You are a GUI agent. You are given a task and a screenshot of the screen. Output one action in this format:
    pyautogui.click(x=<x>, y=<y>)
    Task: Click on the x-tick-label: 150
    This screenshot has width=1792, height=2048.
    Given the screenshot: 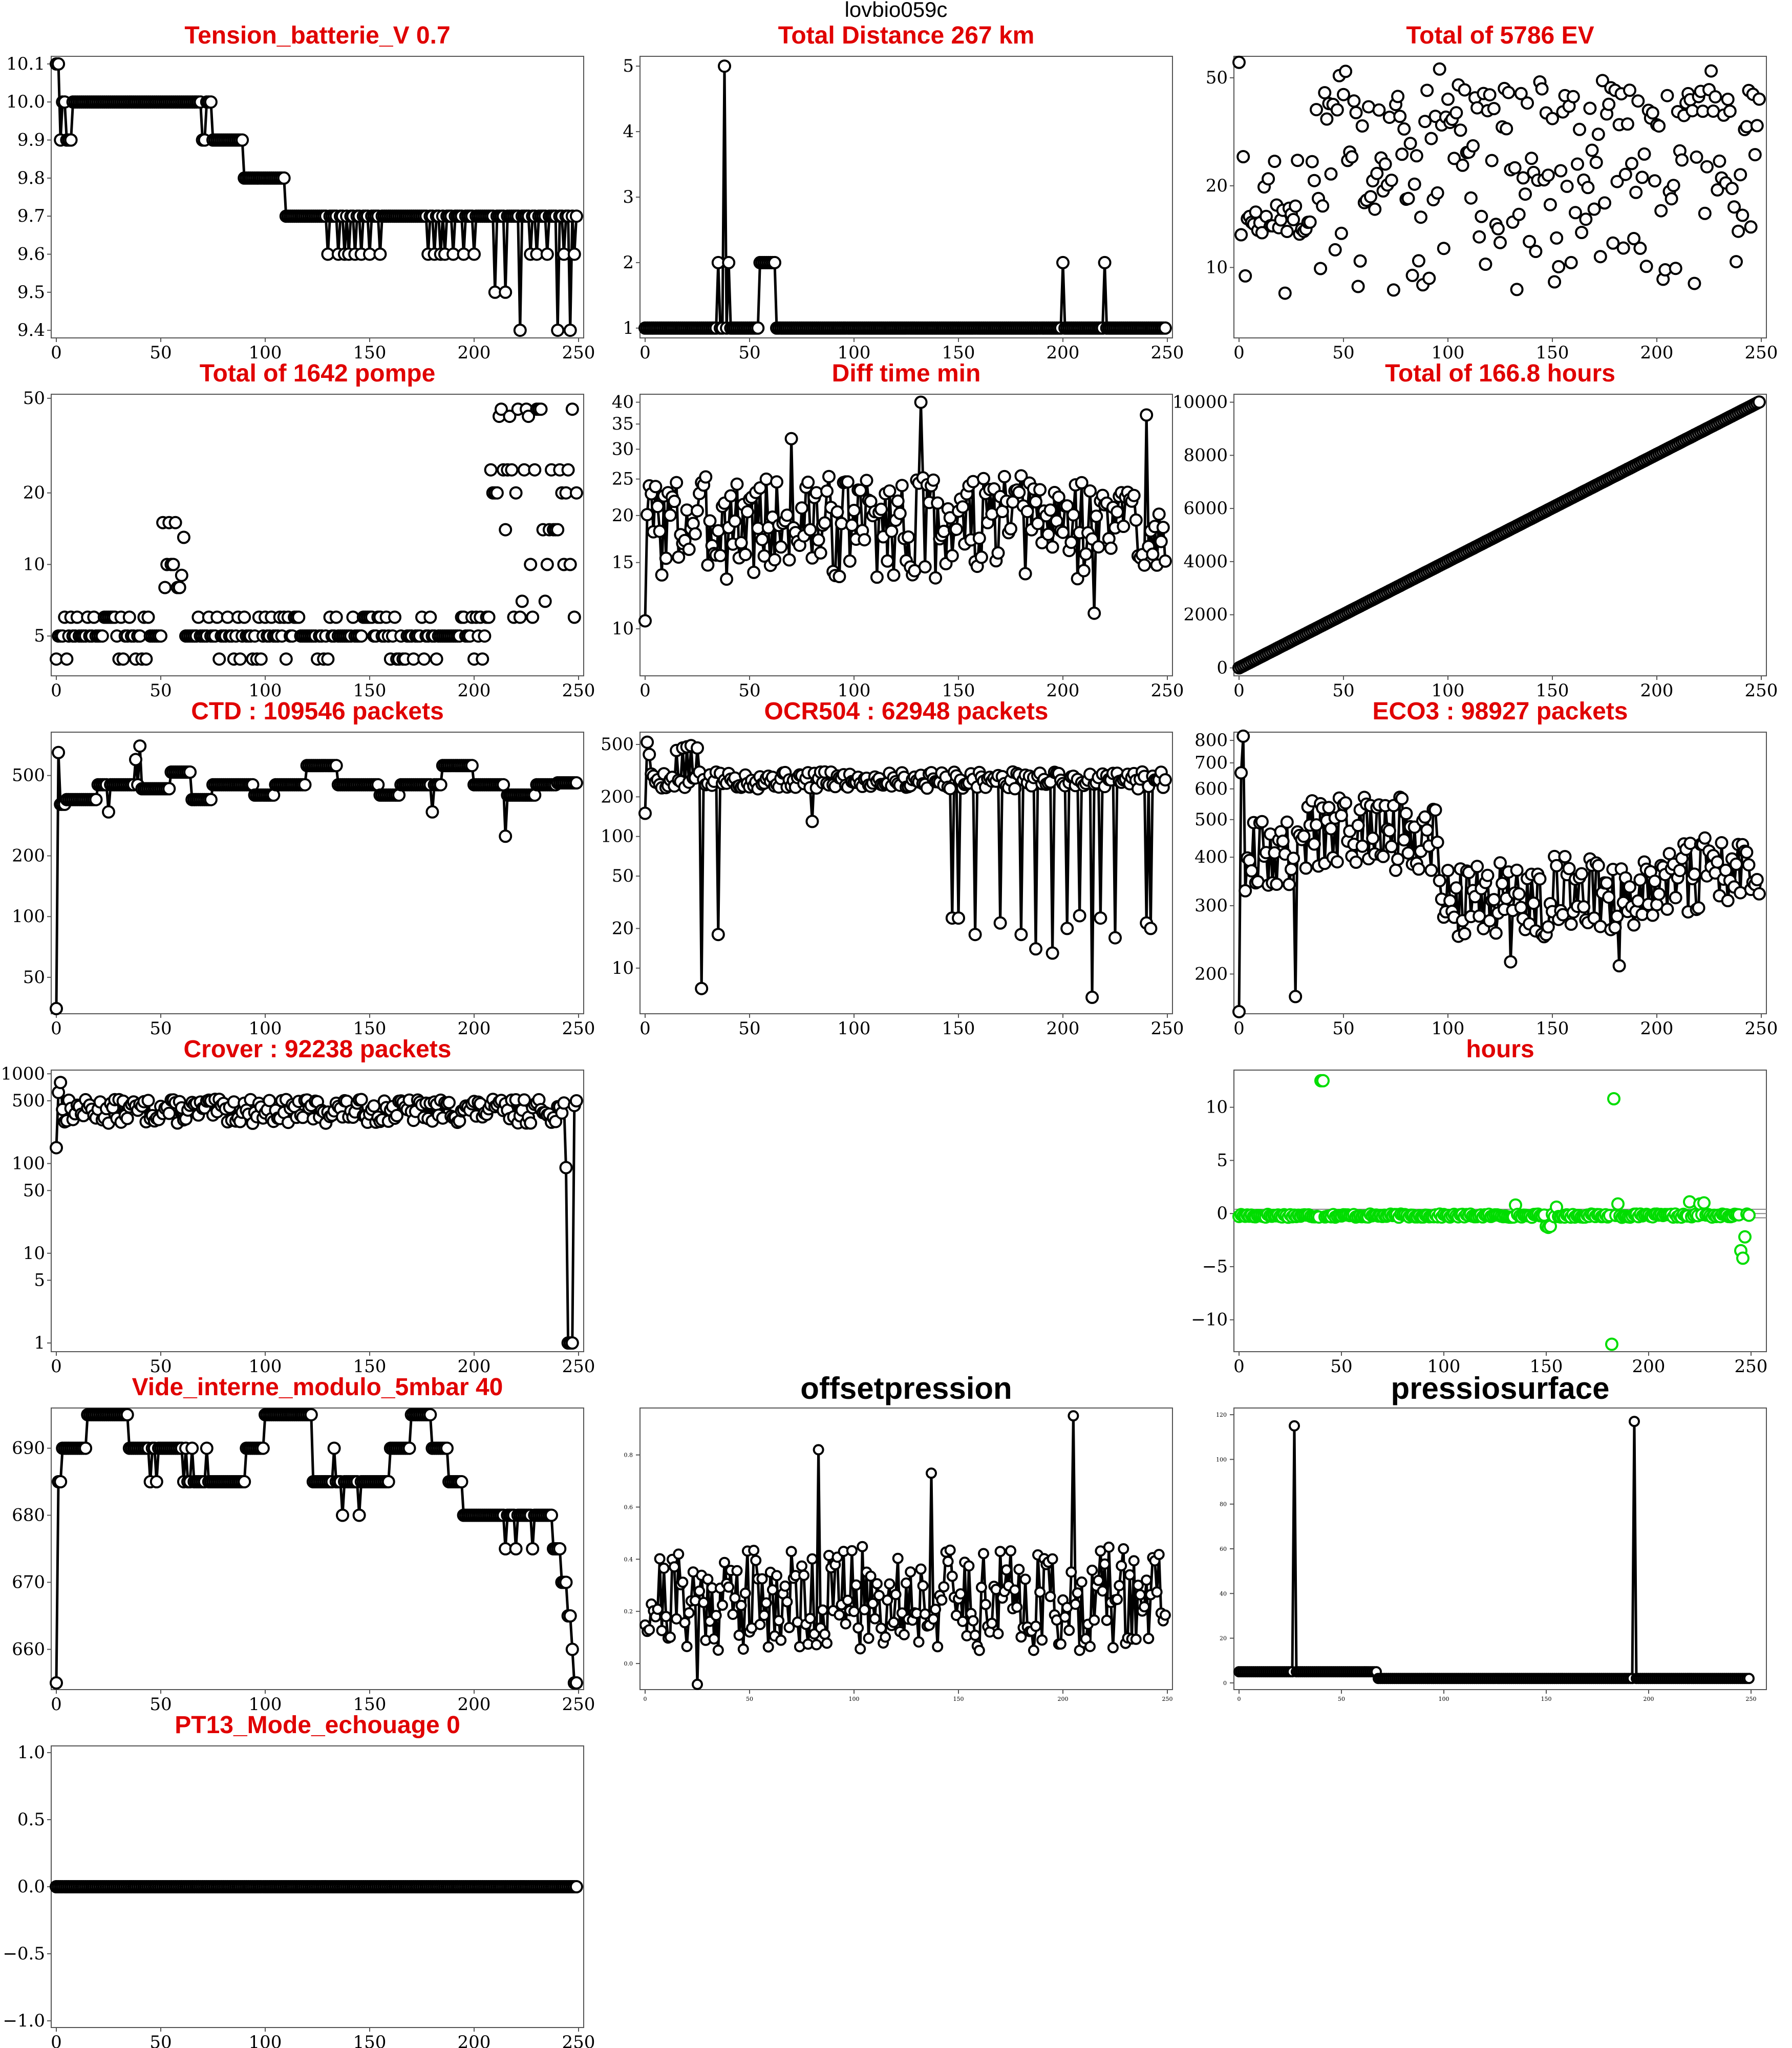 What is the action you would take?
    pyautogui.click(x=958, y=1699)
    